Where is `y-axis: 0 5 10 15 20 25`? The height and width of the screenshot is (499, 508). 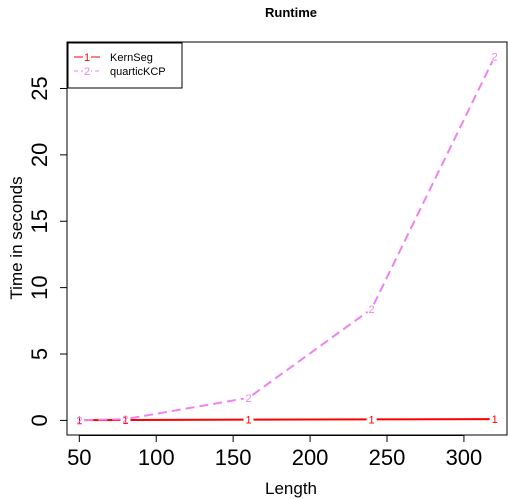 y-axis: 0 5 10 15 20 25 is located at coordinates (47, 251).